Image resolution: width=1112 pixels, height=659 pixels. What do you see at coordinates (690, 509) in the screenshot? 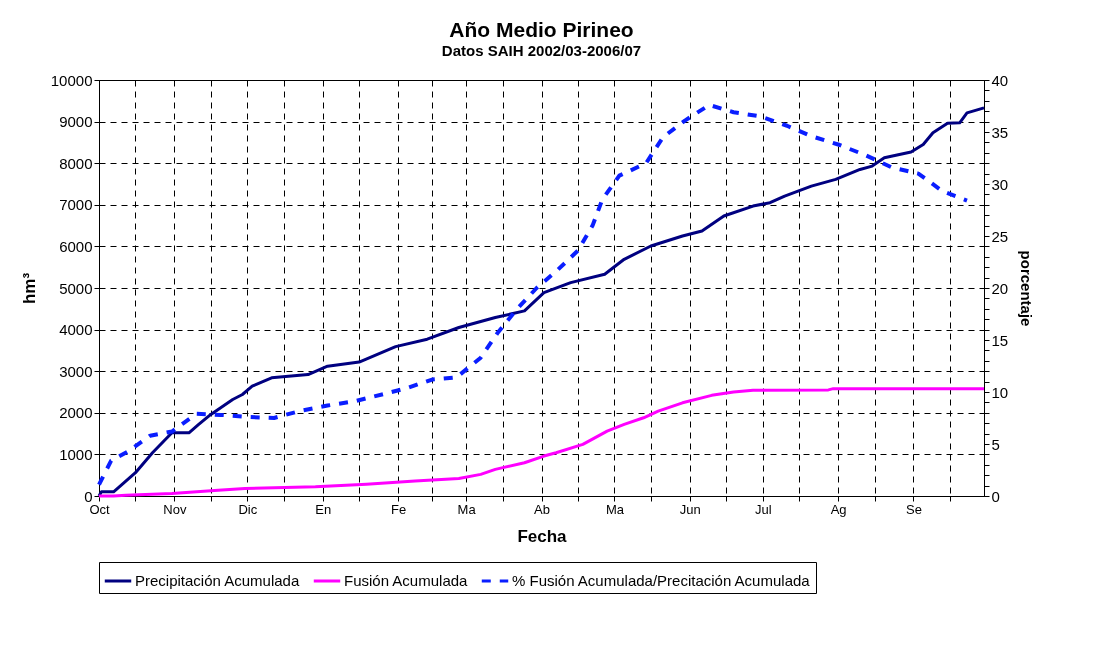
I see `x-tick-label: Jun` at bounding box center [690, 509].